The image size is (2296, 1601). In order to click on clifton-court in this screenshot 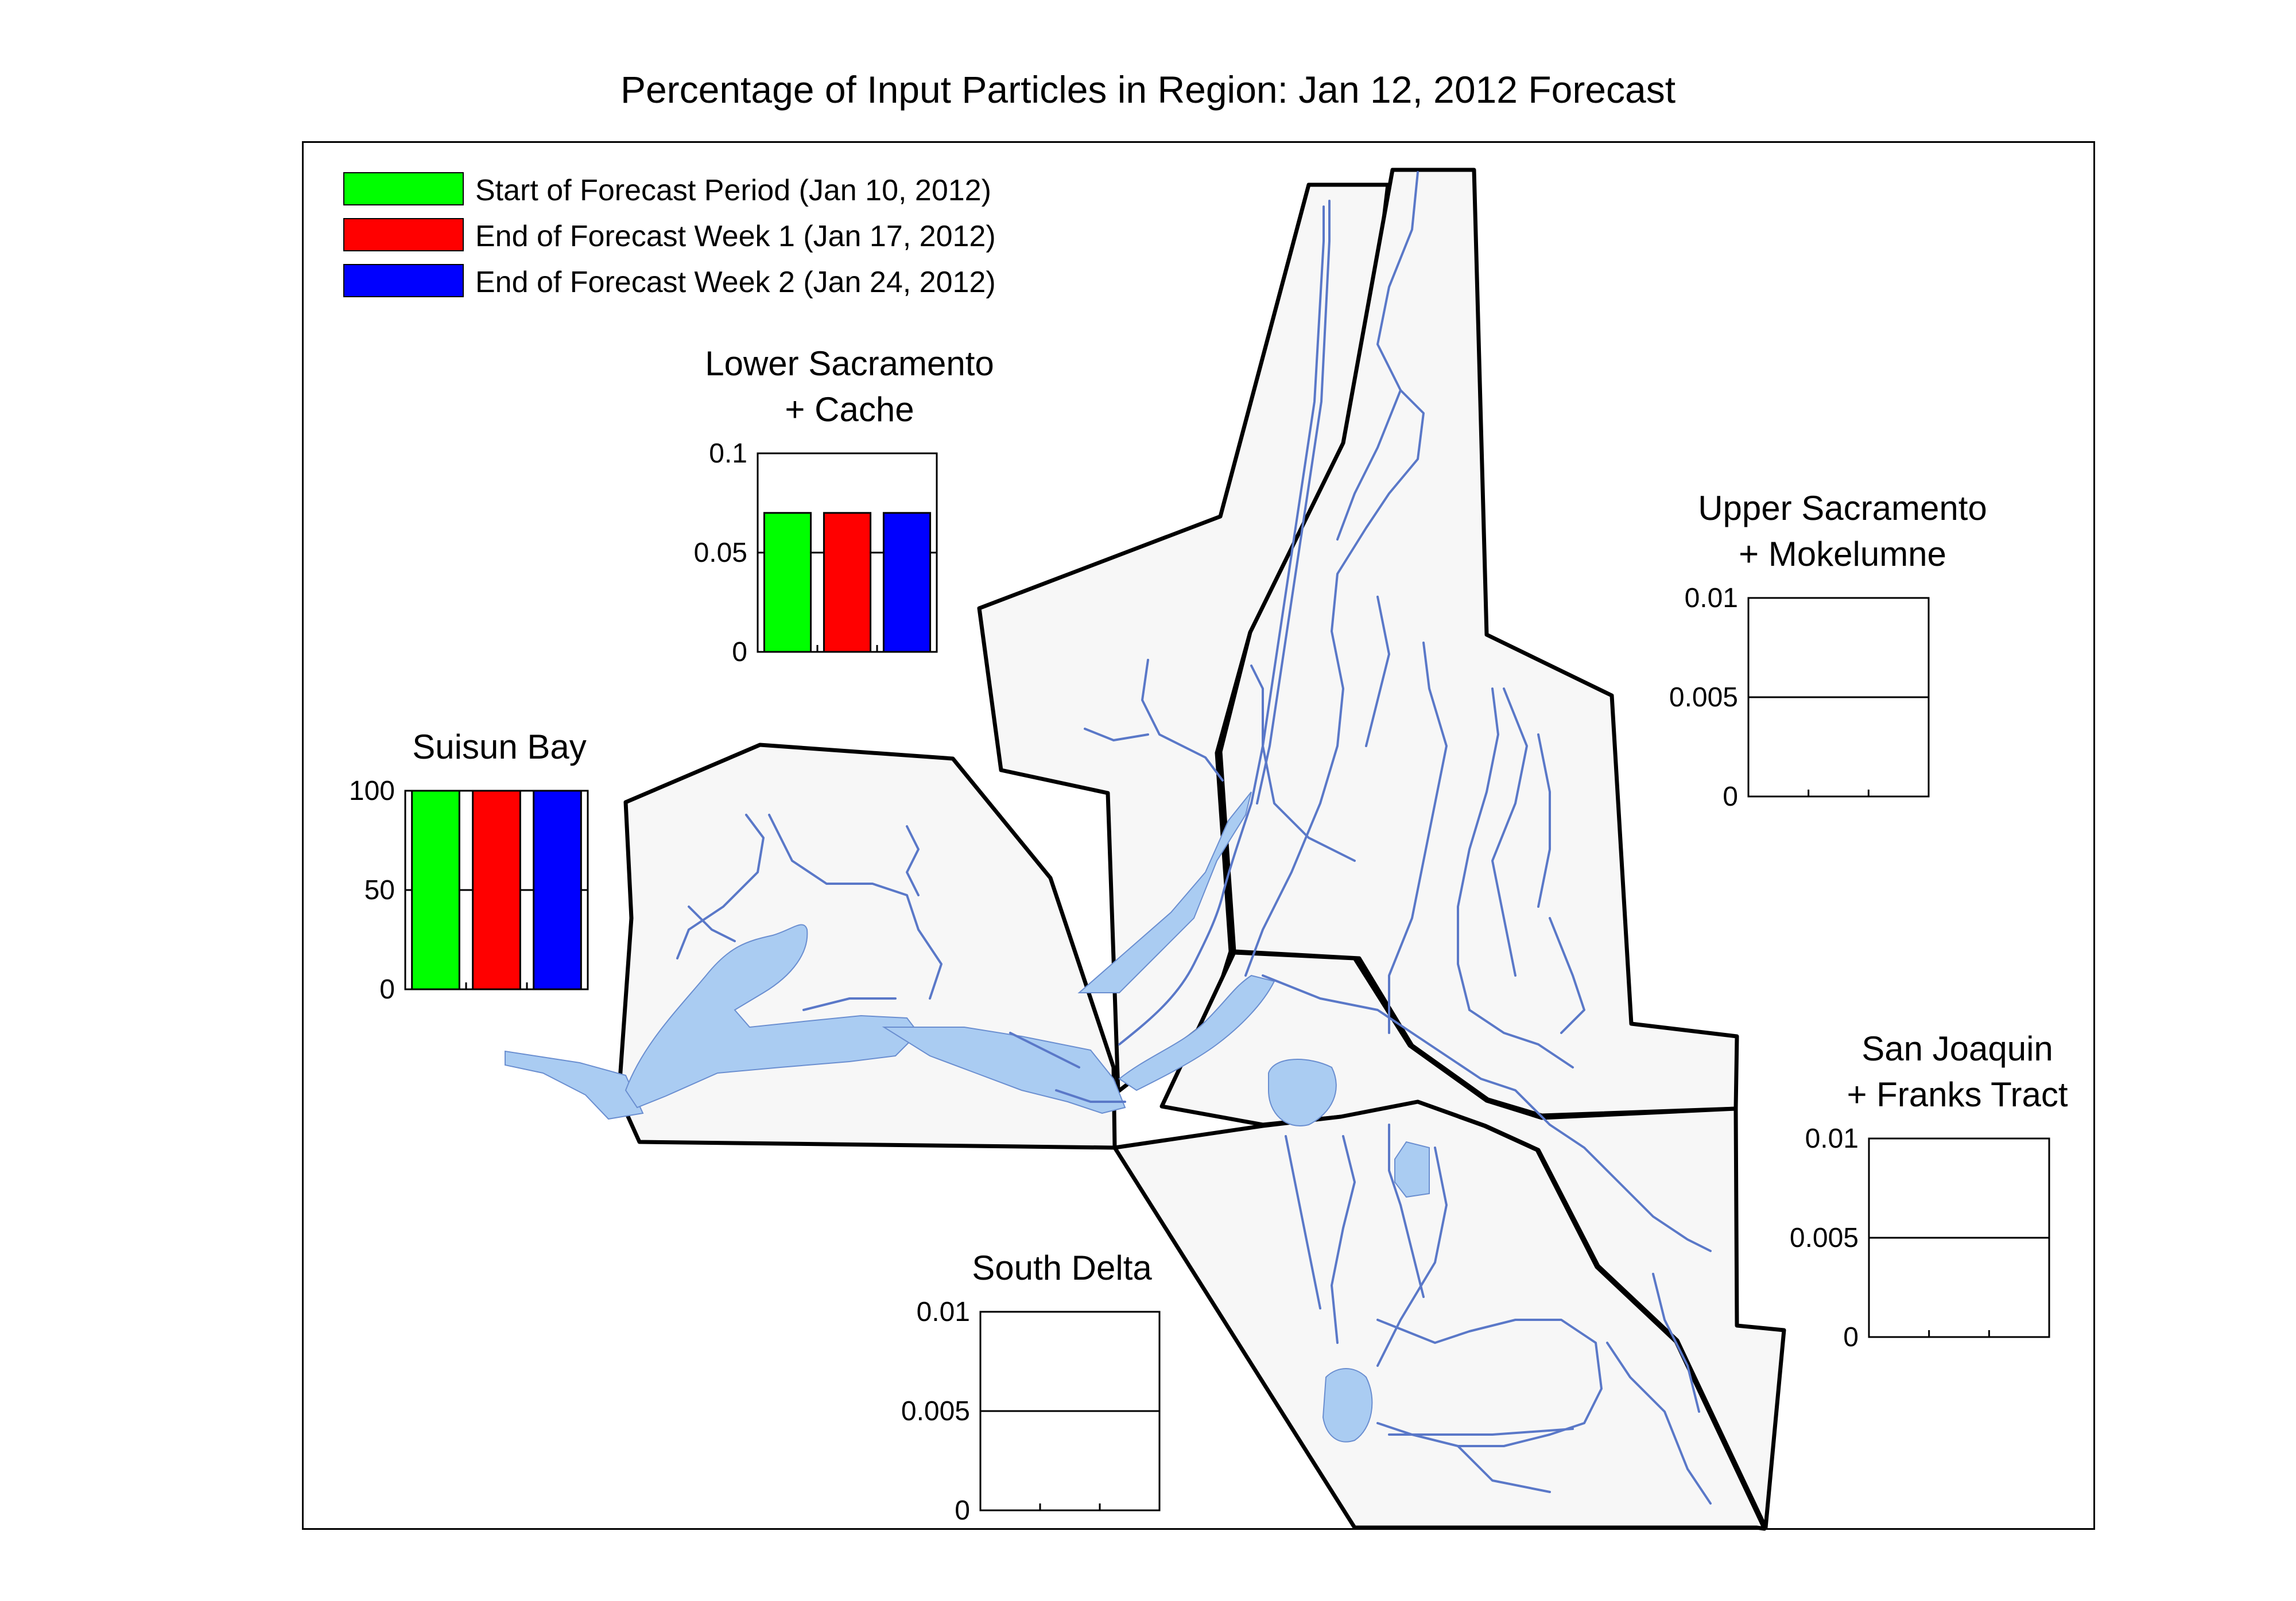, I will do `click(1412, 1170)`.